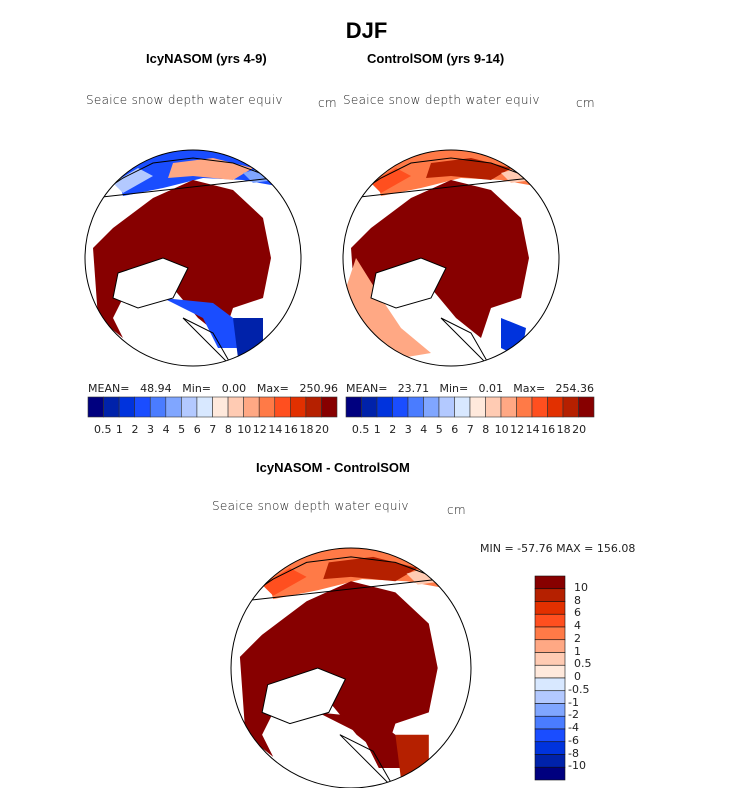  I want to click on panel-3-units: cm, so click(456, 510).